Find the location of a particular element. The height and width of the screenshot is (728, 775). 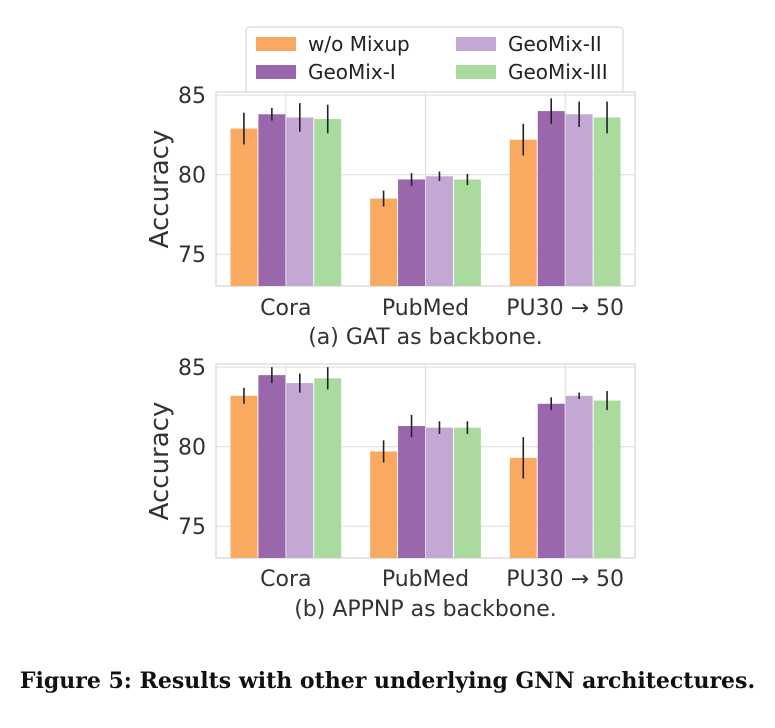

legend-label-geomix-i: GeoMix-I is located at coordinates (352, 72).